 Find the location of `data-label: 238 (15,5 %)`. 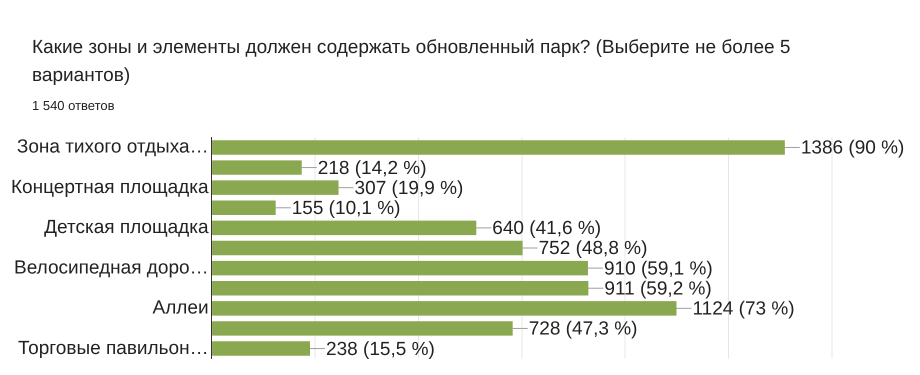

data-label: 238 (15,5 %) is located at coordinates (380, 349).